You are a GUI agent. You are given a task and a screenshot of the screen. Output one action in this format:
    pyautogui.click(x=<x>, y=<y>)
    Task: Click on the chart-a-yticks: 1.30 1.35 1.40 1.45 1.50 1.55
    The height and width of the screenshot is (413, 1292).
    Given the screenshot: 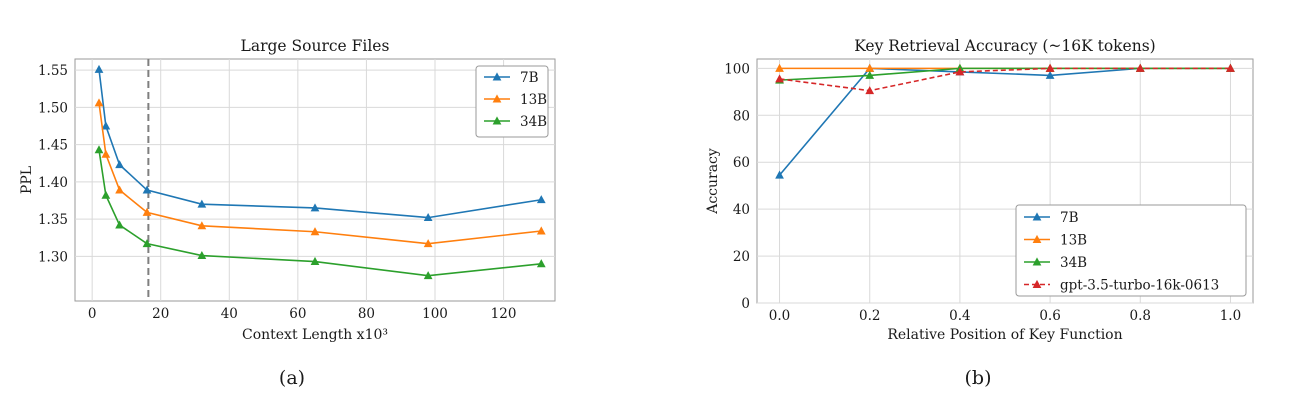 What is the action you would take?
    pyautogui.click(x=53, y=164)
    